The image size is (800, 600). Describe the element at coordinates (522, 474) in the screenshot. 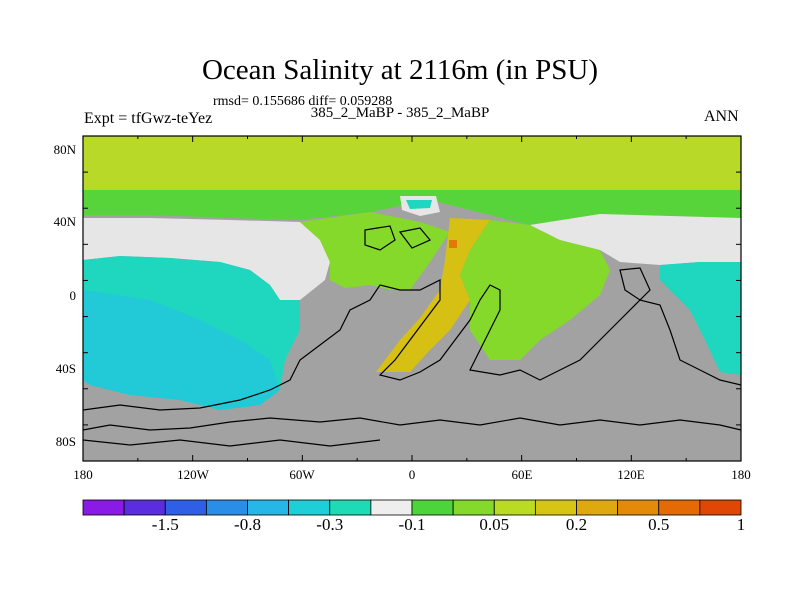

I see `lon-label-60e: 60E` at that location.